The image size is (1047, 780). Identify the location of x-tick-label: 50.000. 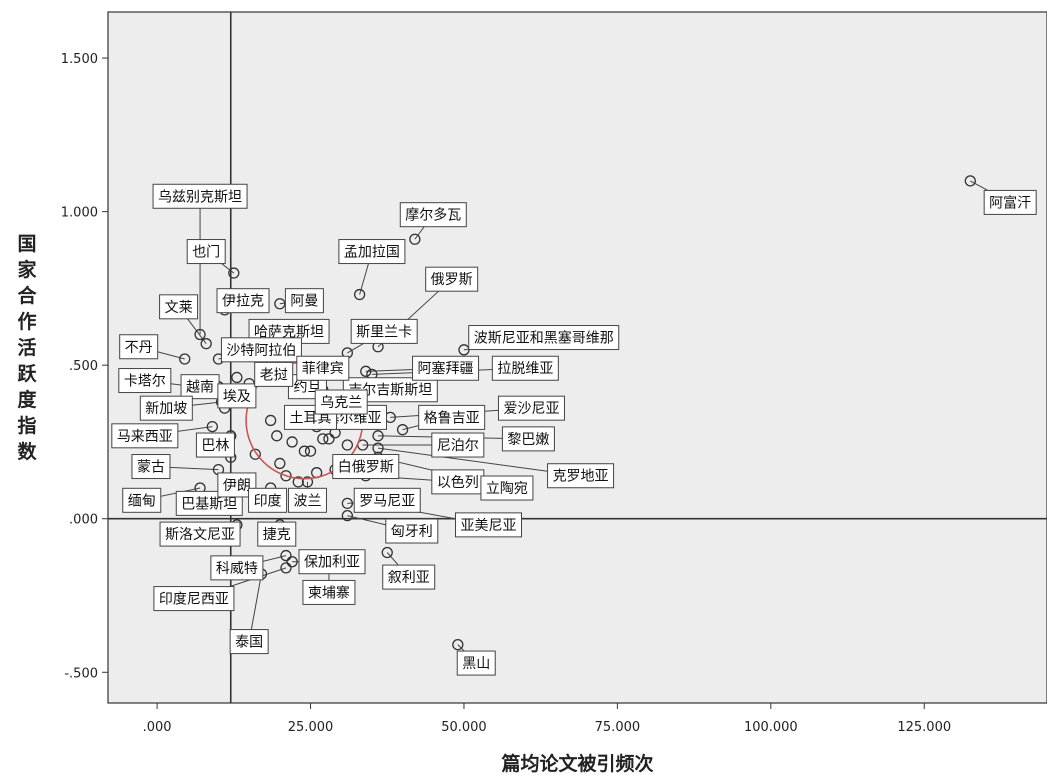
(464, 727).